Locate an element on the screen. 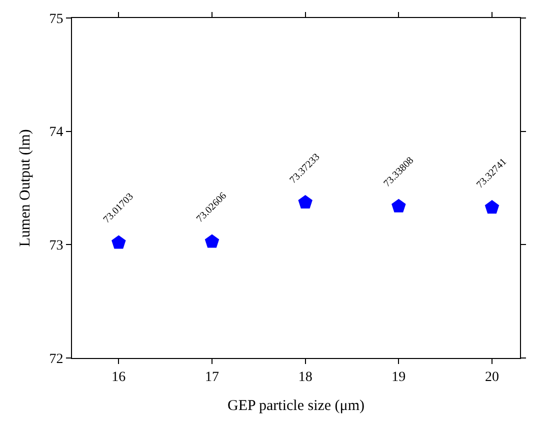  x-axis-title: GEP particle size (μm) is located at coordinates (296, 406).